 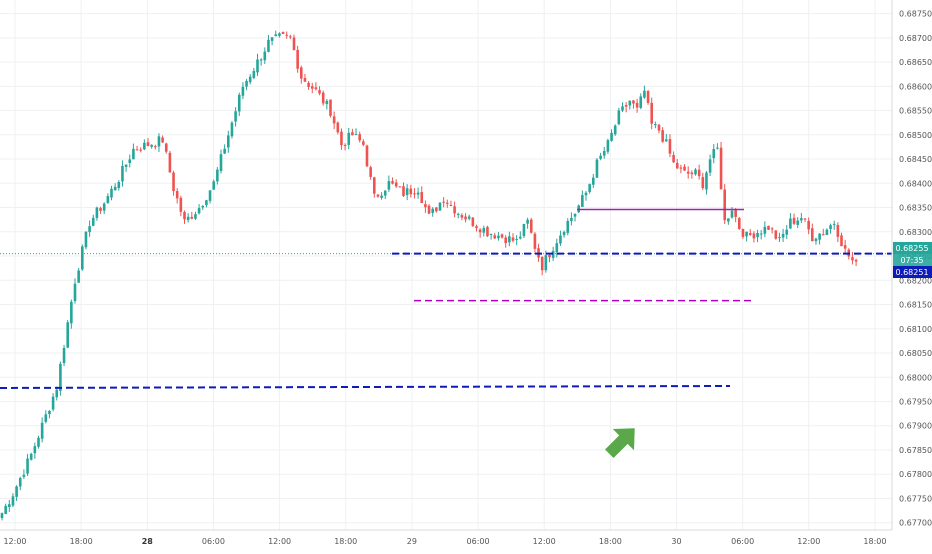 What do you see at coordinates (915, 62) in the screenshot?
I see `price-tick-label: 0.68650` at bounding box center [915, 62].